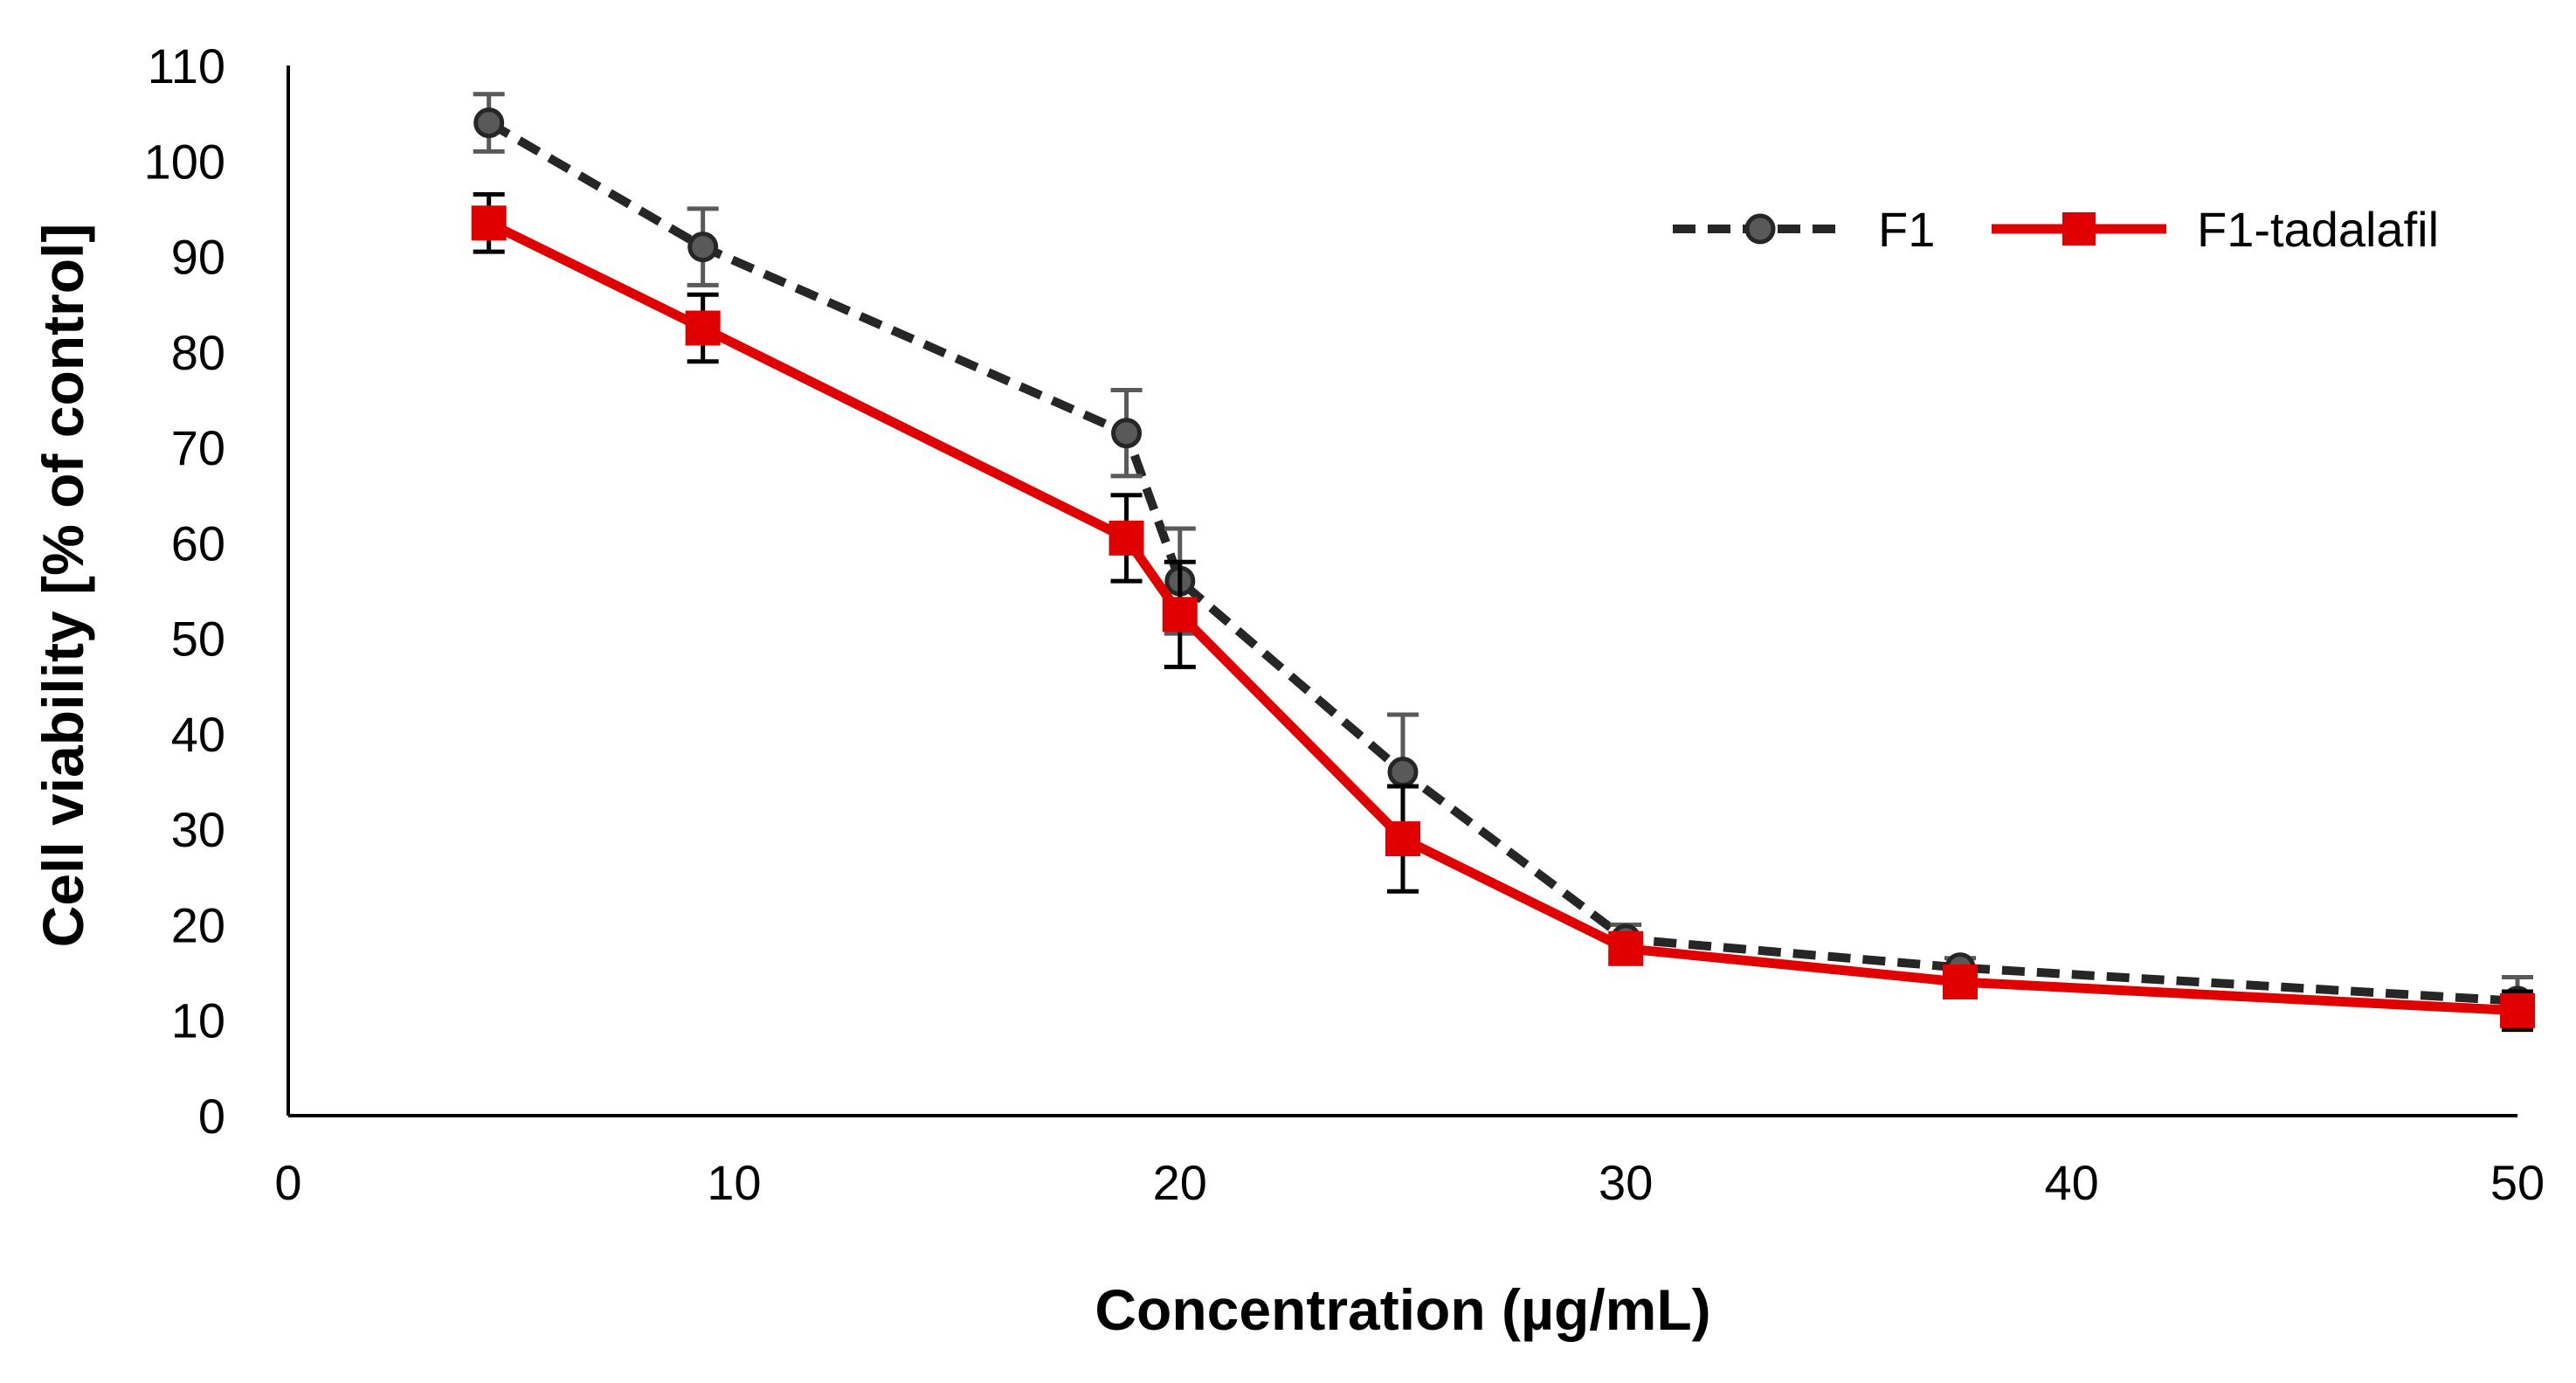  I want to click on y-tick-label: 80, so click(198, 352).